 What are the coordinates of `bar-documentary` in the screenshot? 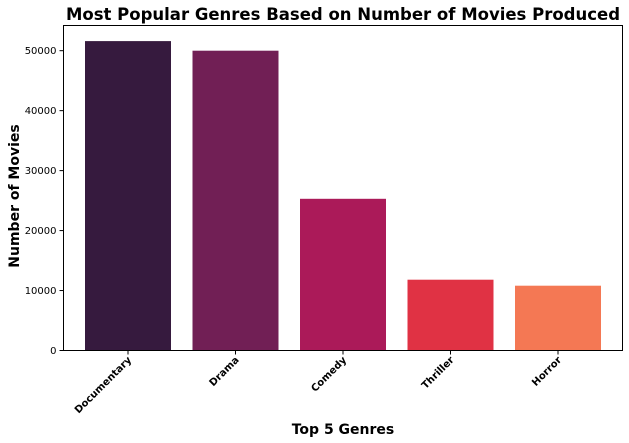 It's located at (128, 196).